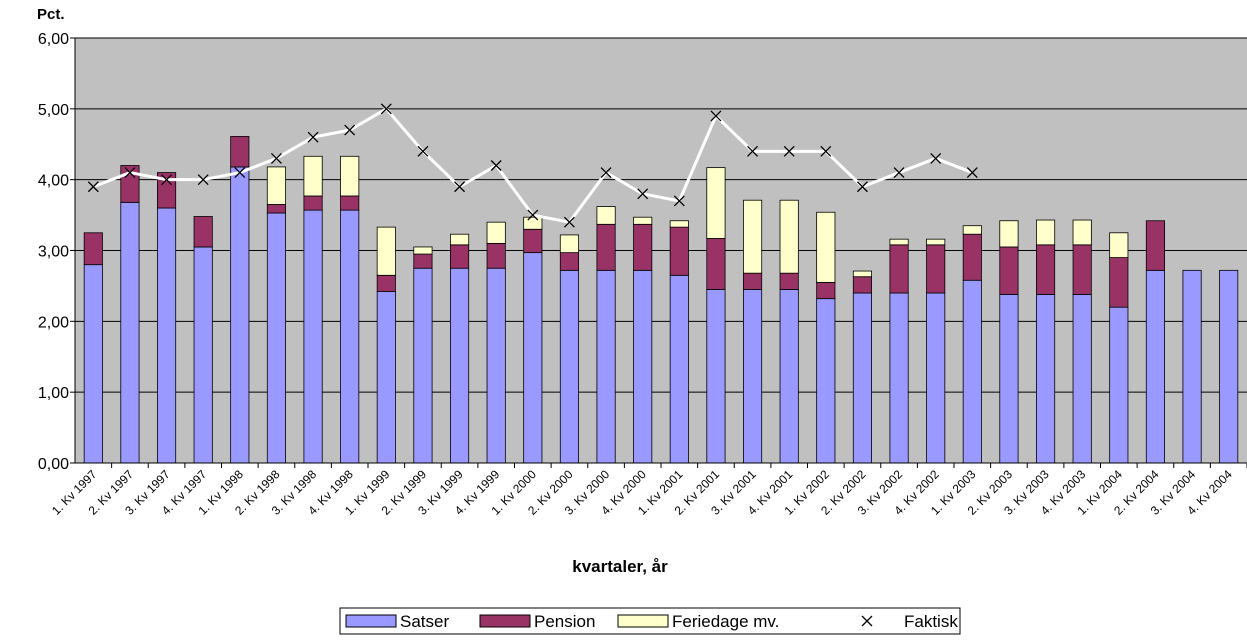  Describe the element at coordinates (53, 464) in the screenshot. I see `y-tick-label: 0,00` at that location.